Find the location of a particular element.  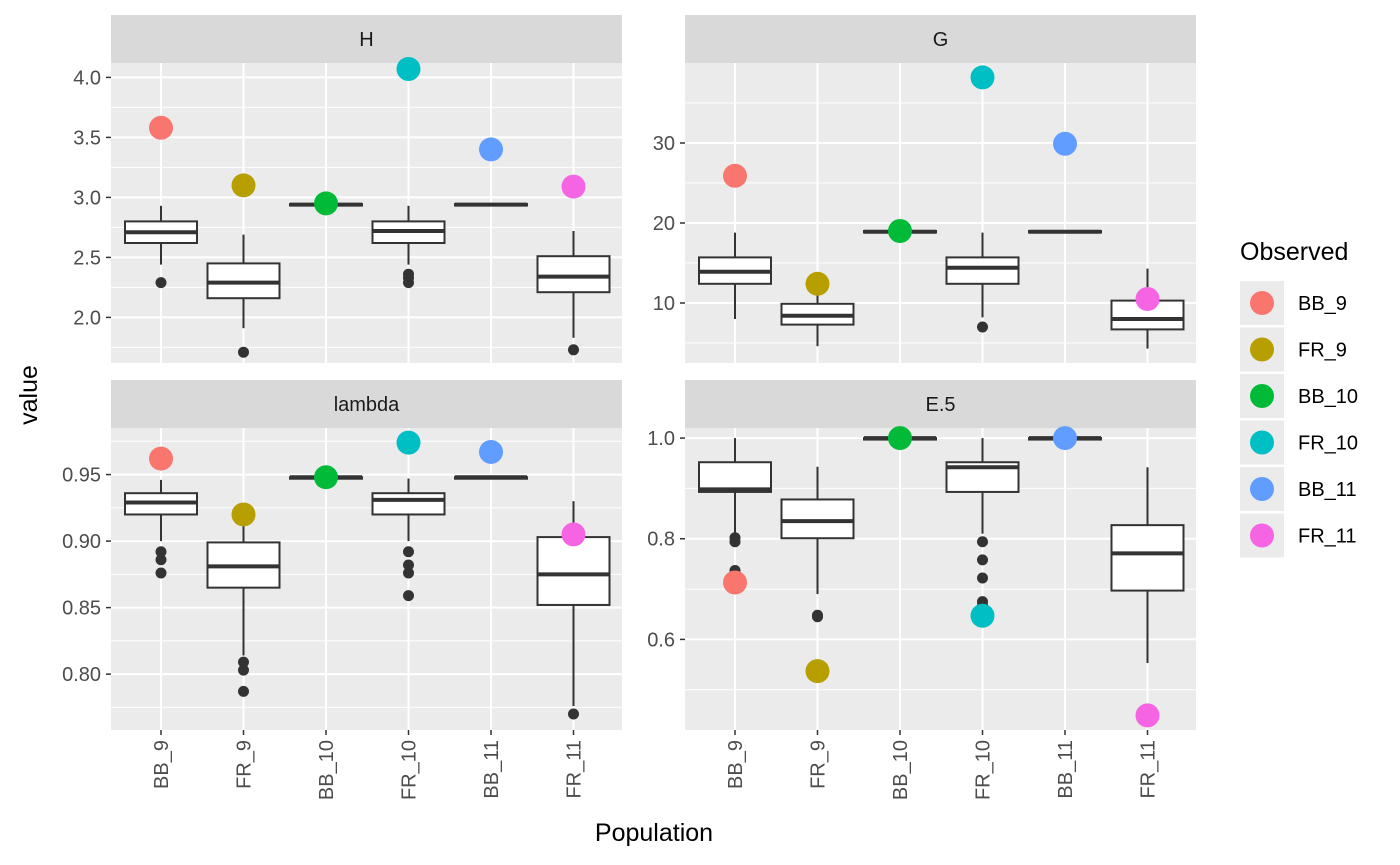

panel-title: H is located at coordinates (366, 40).